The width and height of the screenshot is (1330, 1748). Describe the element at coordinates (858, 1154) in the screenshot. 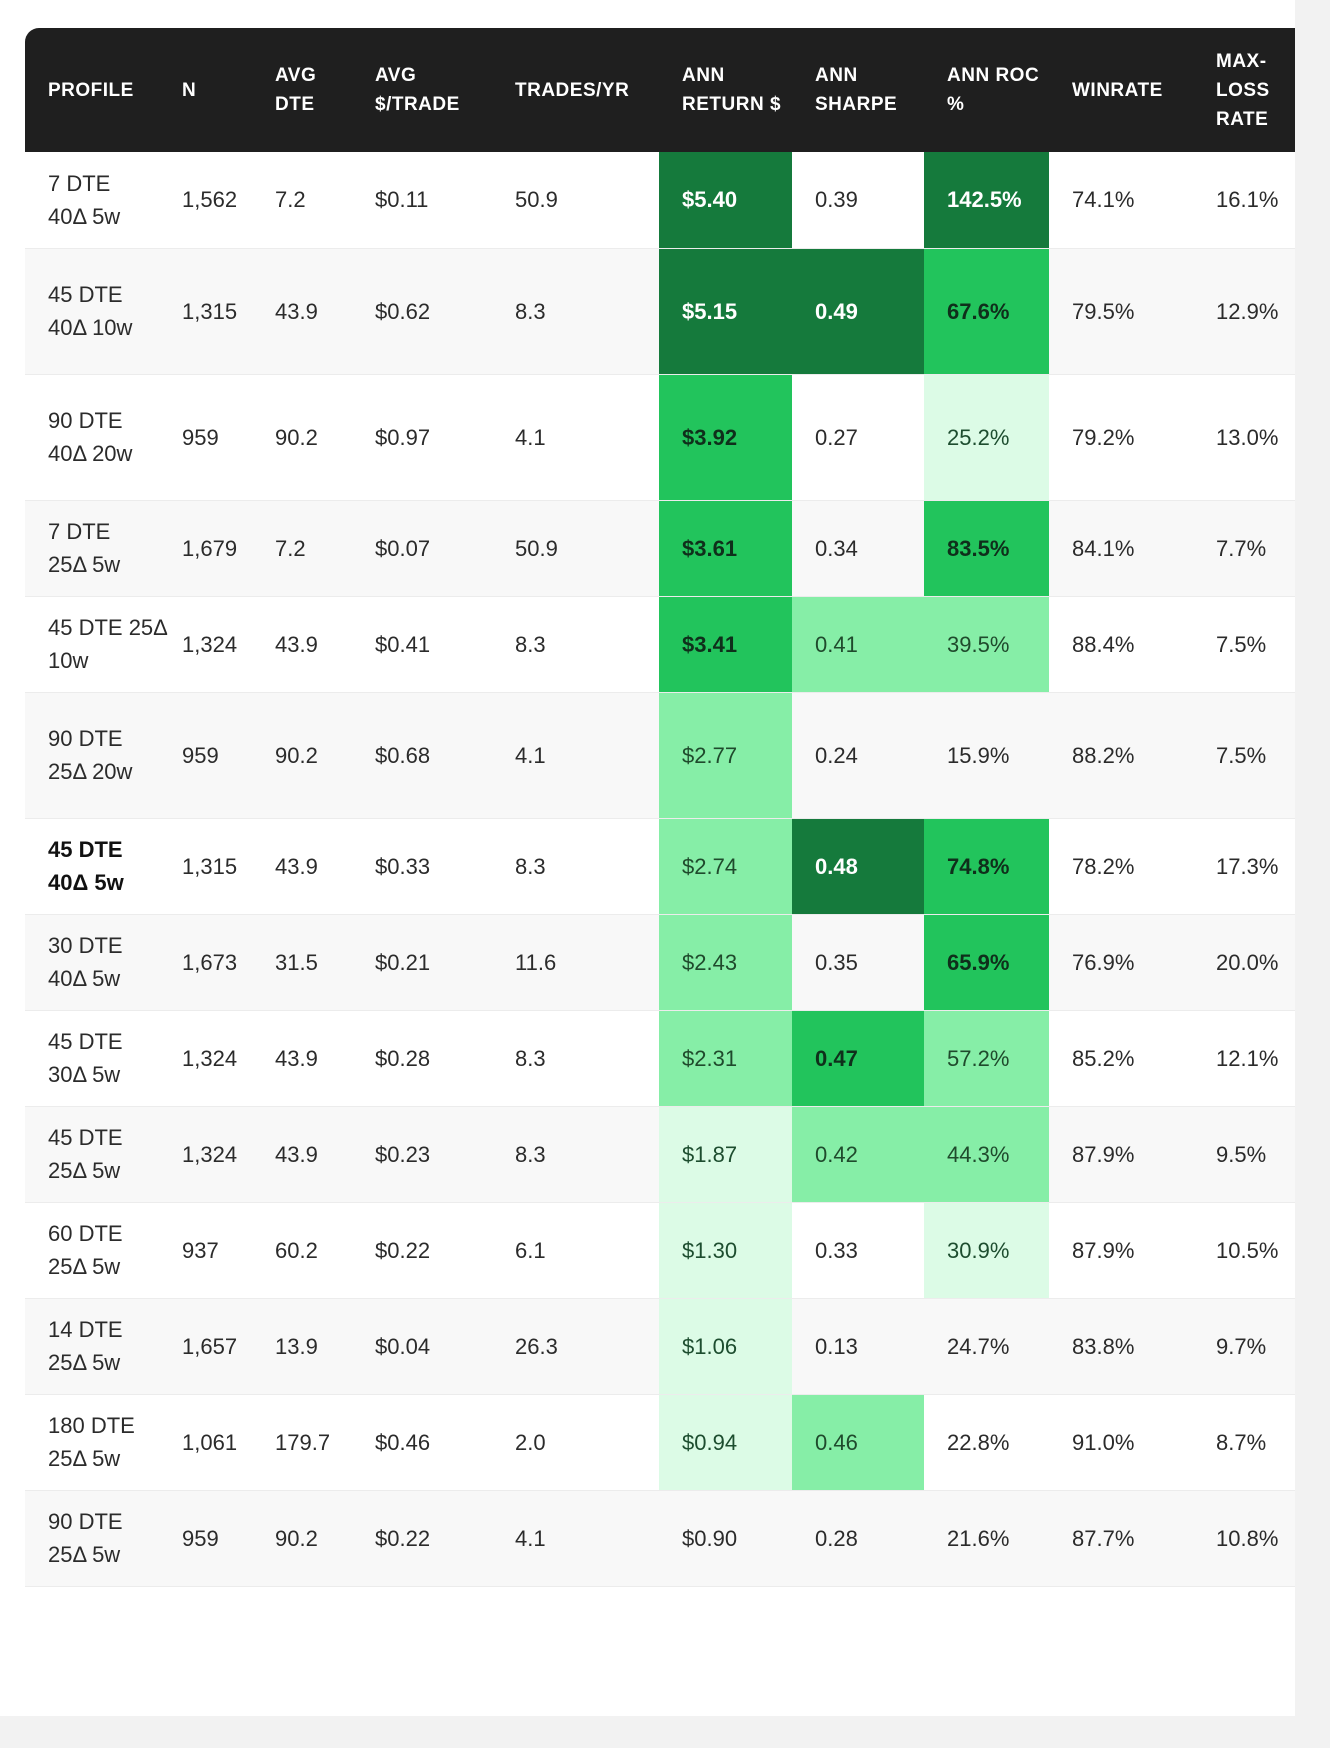

I see `cell-ann-sharpe: 0.42` at that location.